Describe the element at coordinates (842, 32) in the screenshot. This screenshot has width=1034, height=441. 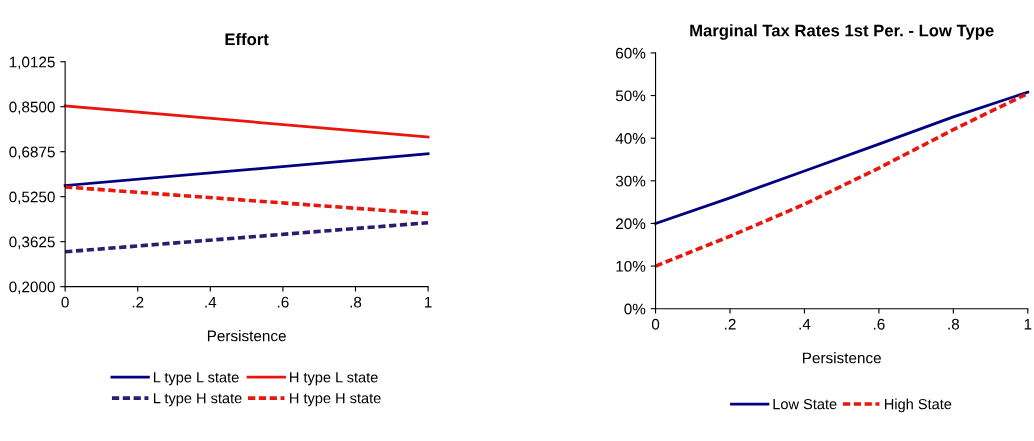
I see `chart-title: Marginal Tax Rates 1st Per. - Low Type` at that location.